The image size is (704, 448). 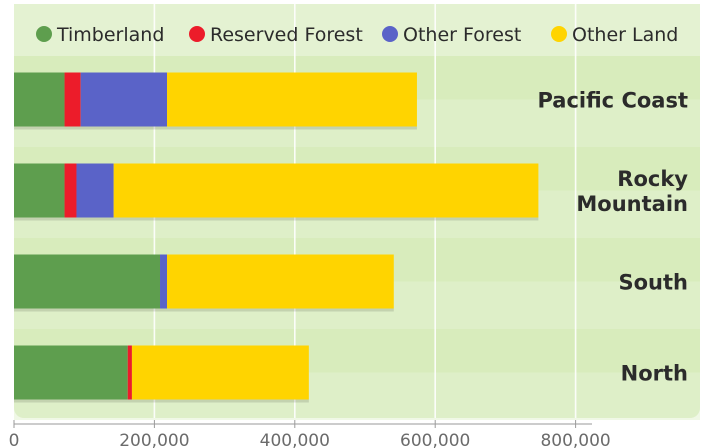 I want to click on x-tick-label: 600,000, so click(x=435, y=439).